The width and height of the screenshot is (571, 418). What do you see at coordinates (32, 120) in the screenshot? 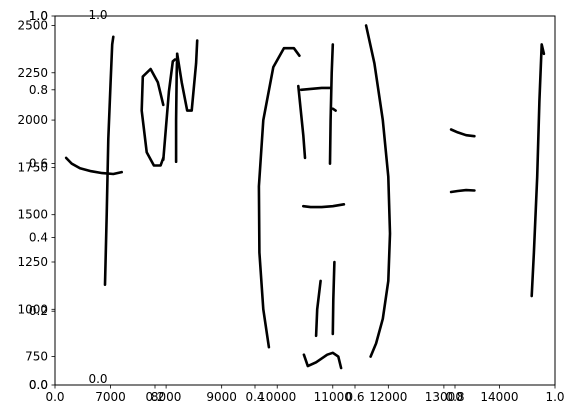
I see `axes0-y-tick-label-5: 2000` at bounding box center [32, 120].